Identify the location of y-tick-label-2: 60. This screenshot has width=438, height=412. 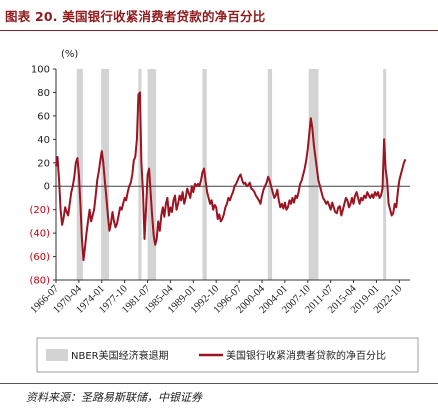
(43, 116).